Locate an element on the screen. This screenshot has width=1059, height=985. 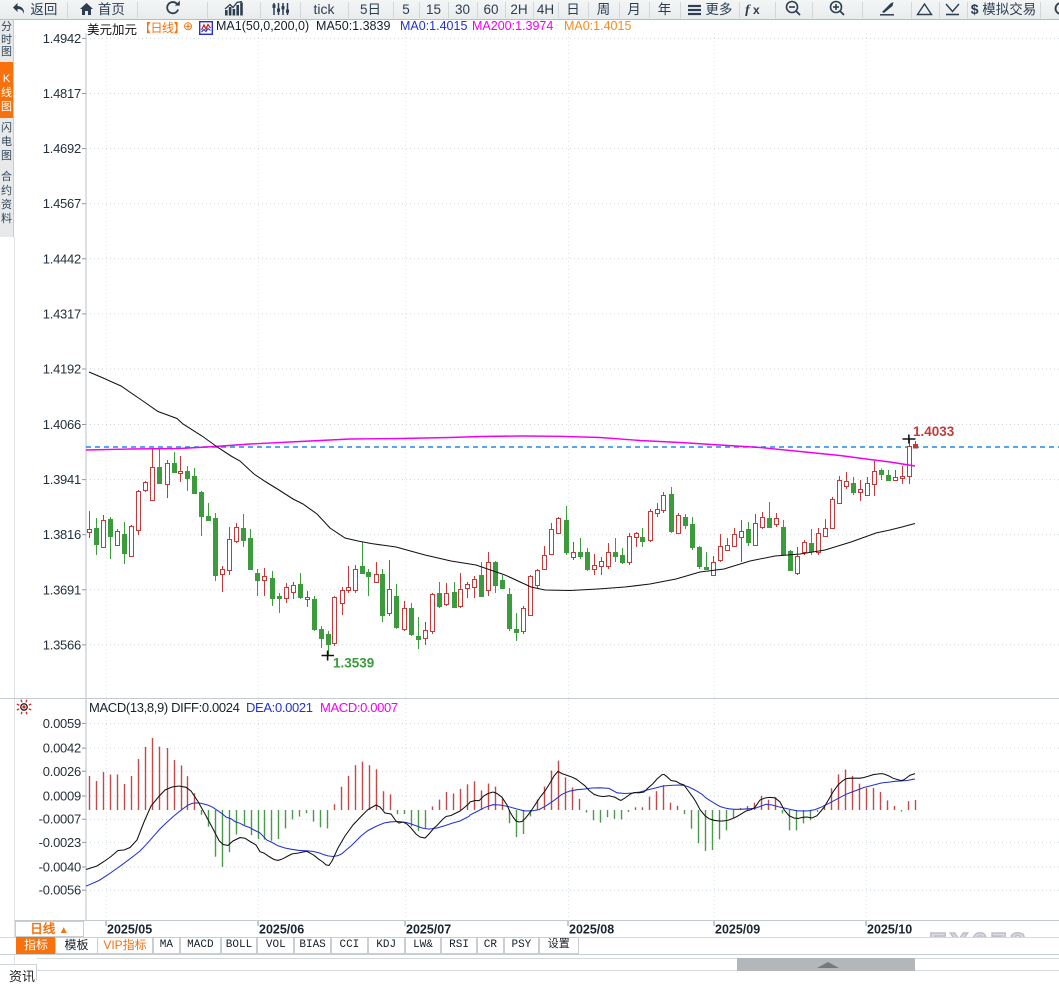
svg-text: 1.3566 is located at coordinates (62, 644).